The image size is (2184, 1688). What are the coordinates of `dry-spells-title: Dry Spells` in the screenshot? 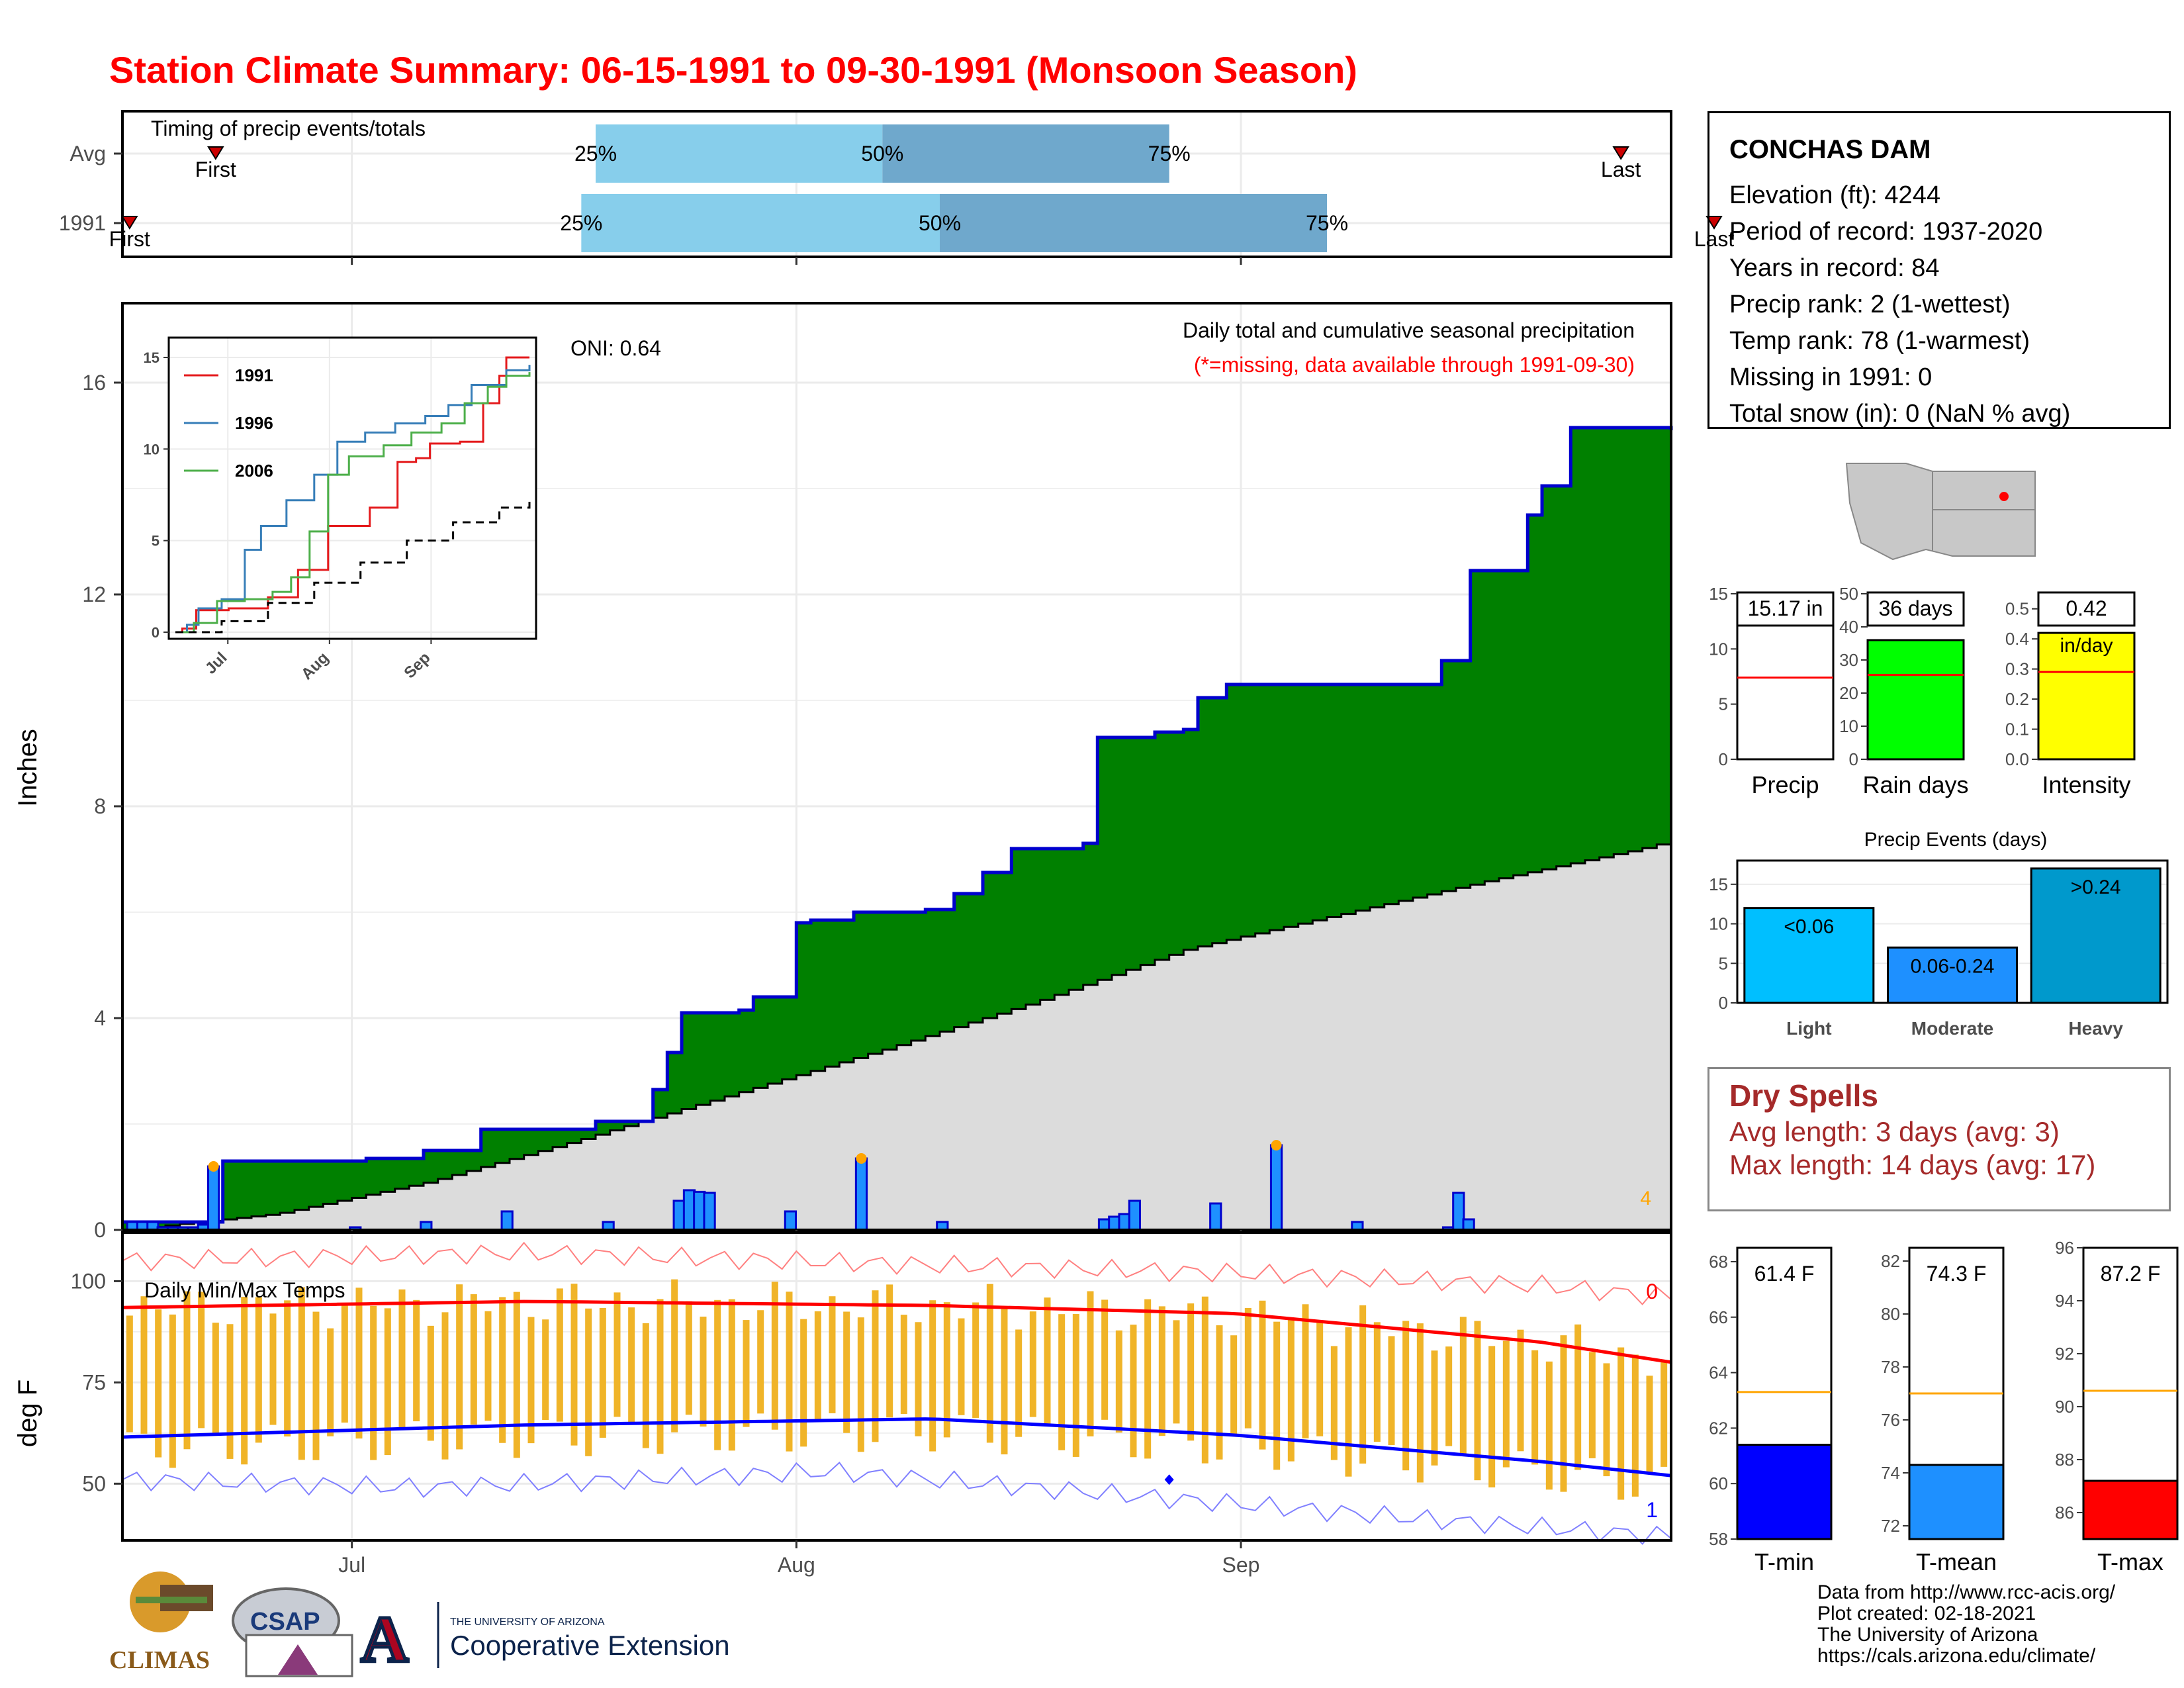 It's located at (1803, 1095).